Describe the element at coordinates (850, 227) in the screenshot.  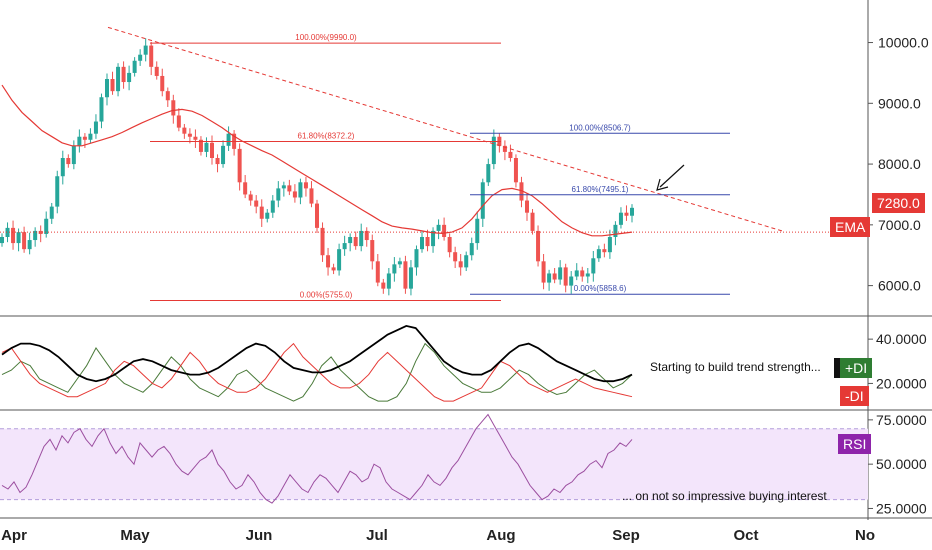
I see `ema-tag: EMA` at that location.